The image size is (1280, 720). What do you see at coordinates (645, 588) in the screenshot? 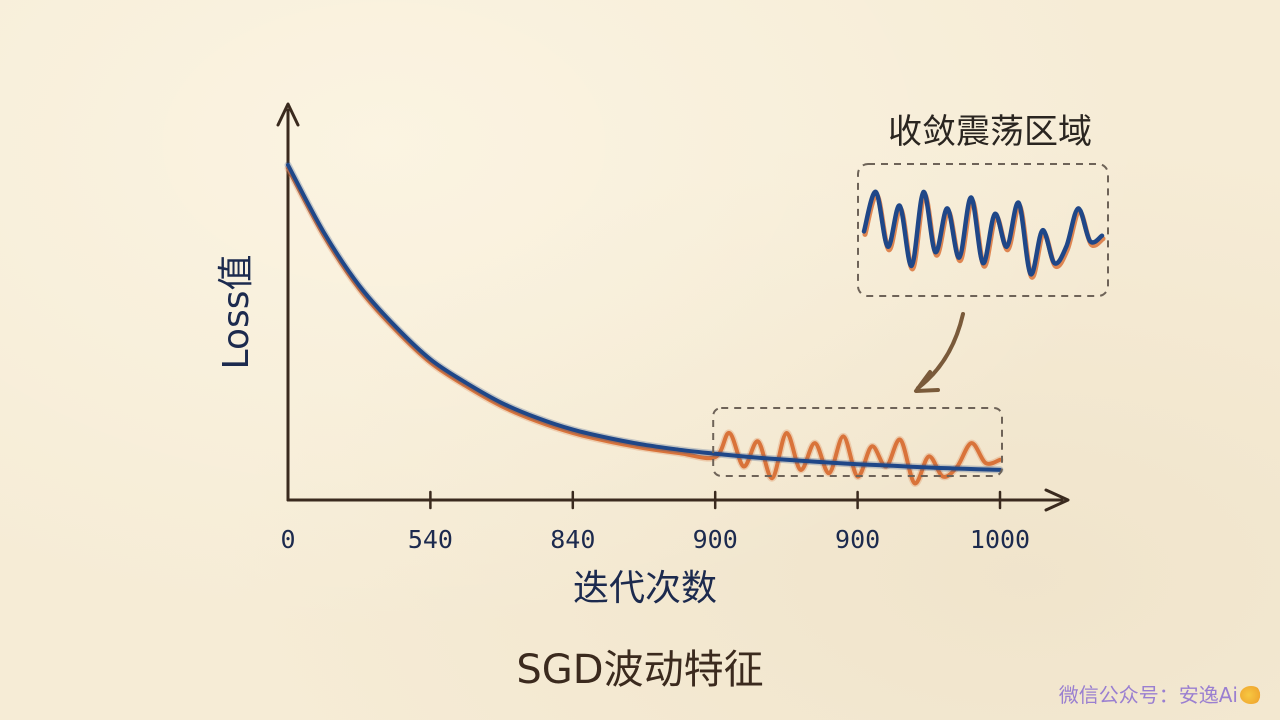
I see `x-axis-label: 迭代次数` at bounding box center [645, 588].